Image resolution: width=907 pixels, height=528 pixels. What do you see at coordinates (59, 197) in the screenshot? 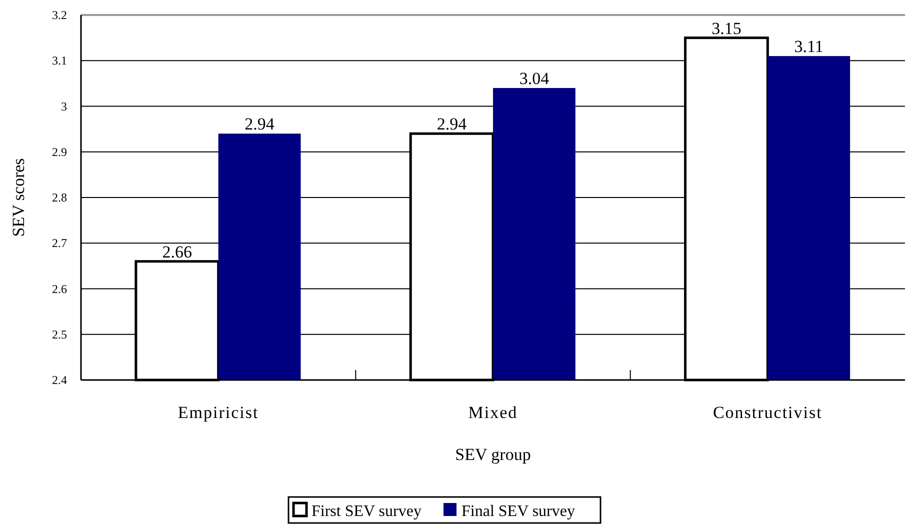
I see `y-tick-label: 2.8` at bounding box center [59, 197].